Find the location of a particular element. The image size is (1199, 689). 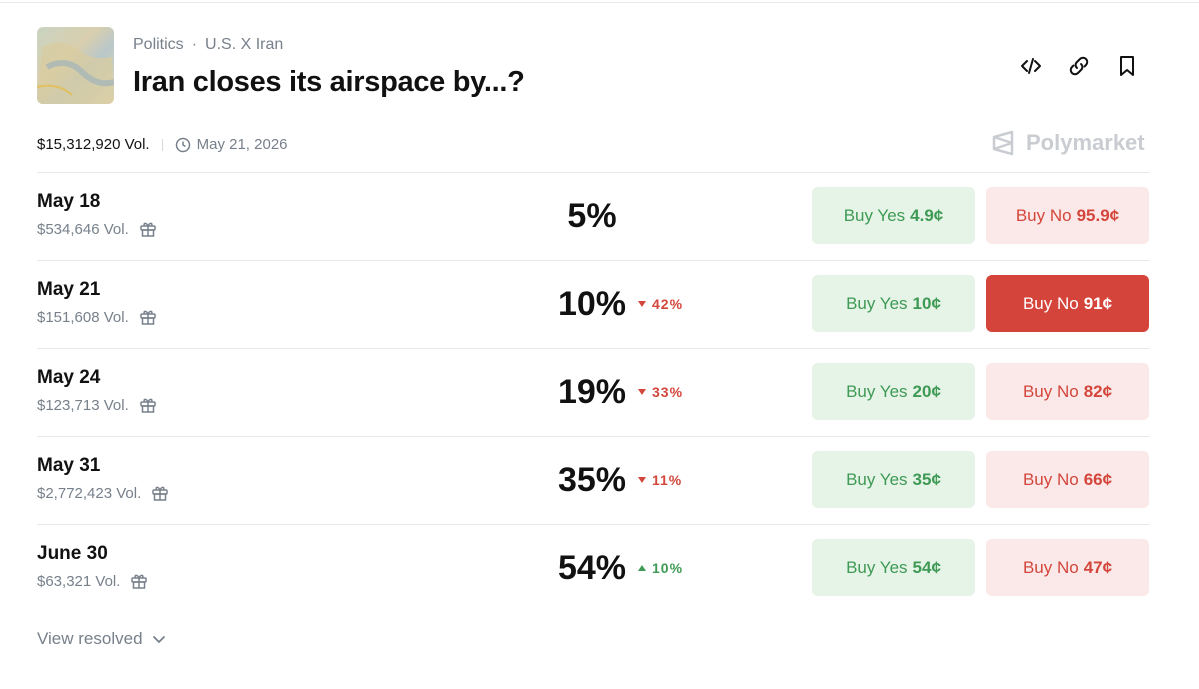

buy-no-price: 82¢ is located at coordinates (1098, 391).